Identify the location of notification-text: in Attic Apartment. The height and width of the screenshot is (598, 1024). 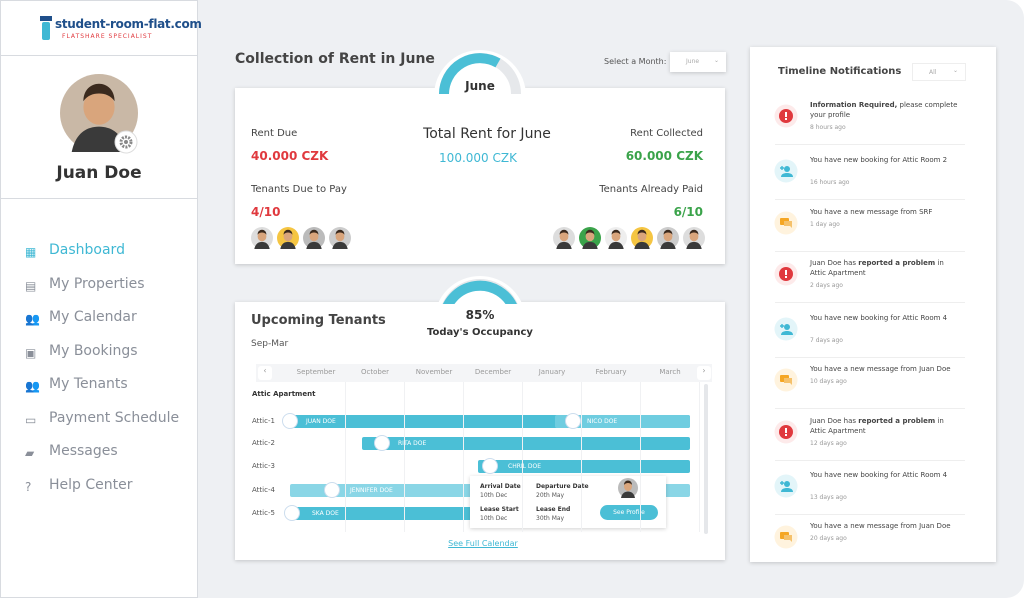
(877, 268).